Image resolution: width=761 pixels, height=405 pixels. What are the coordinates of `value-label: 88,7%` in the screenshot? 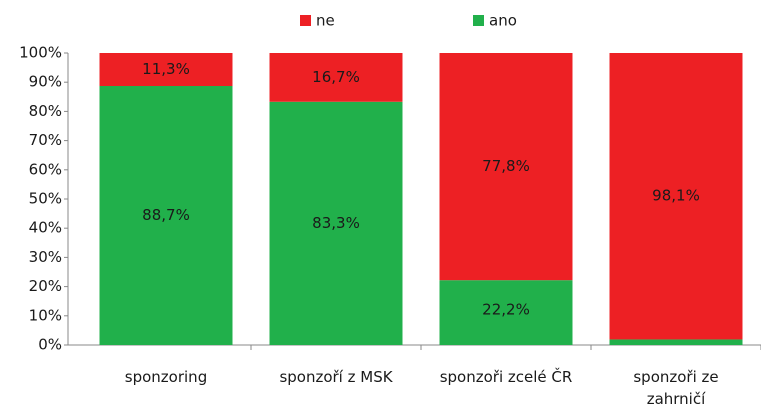 It's located at (166, 215).